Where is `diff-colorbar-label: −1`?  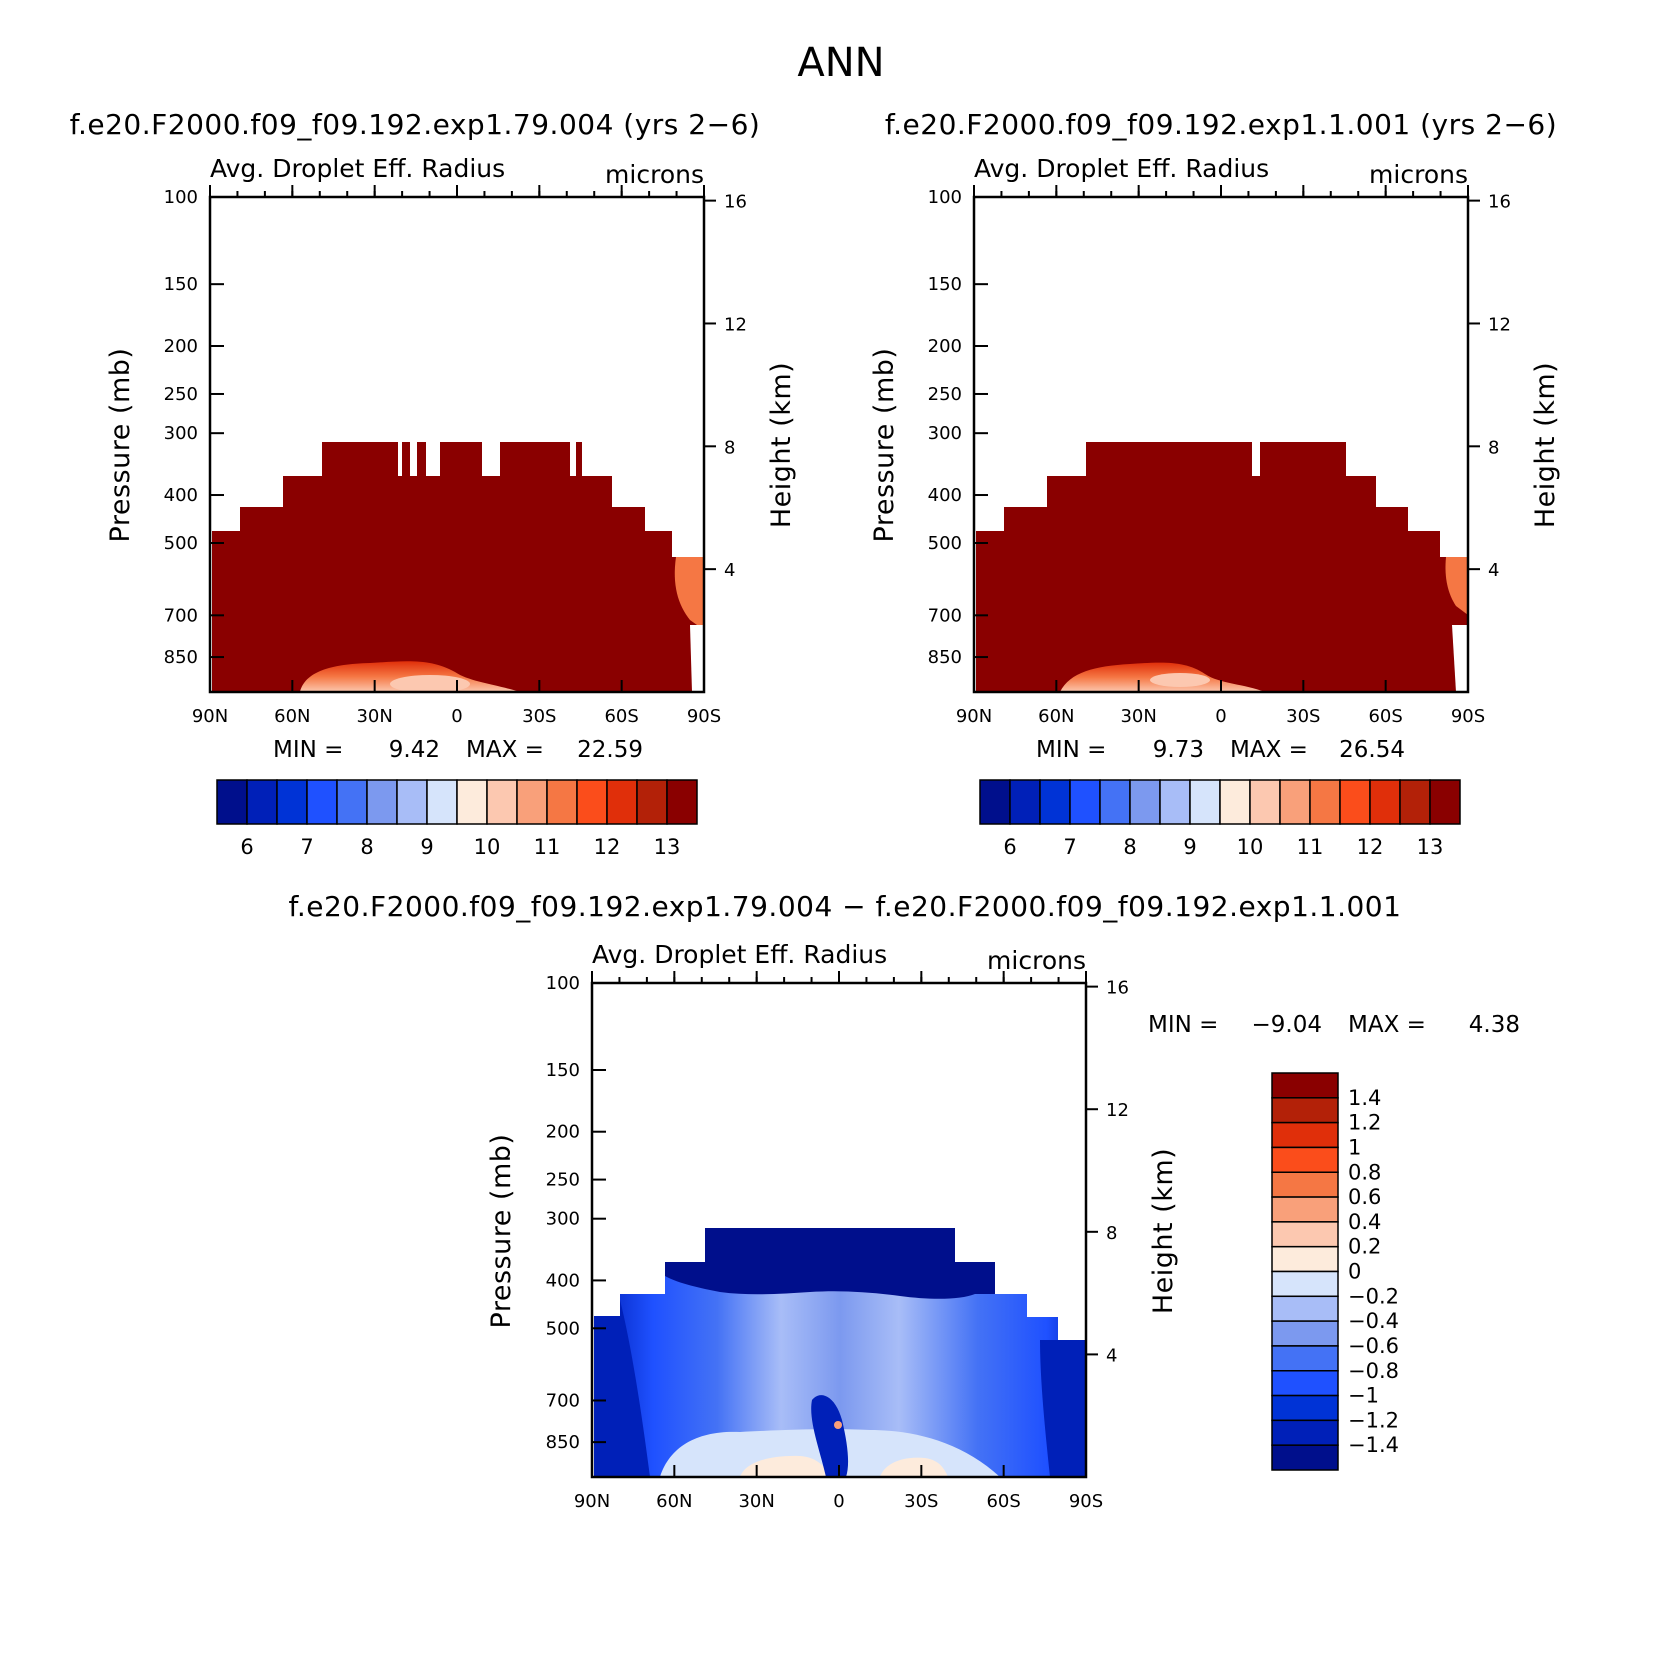
diff-colorbar-label: −1 is located at coordinates (1363, 1396).